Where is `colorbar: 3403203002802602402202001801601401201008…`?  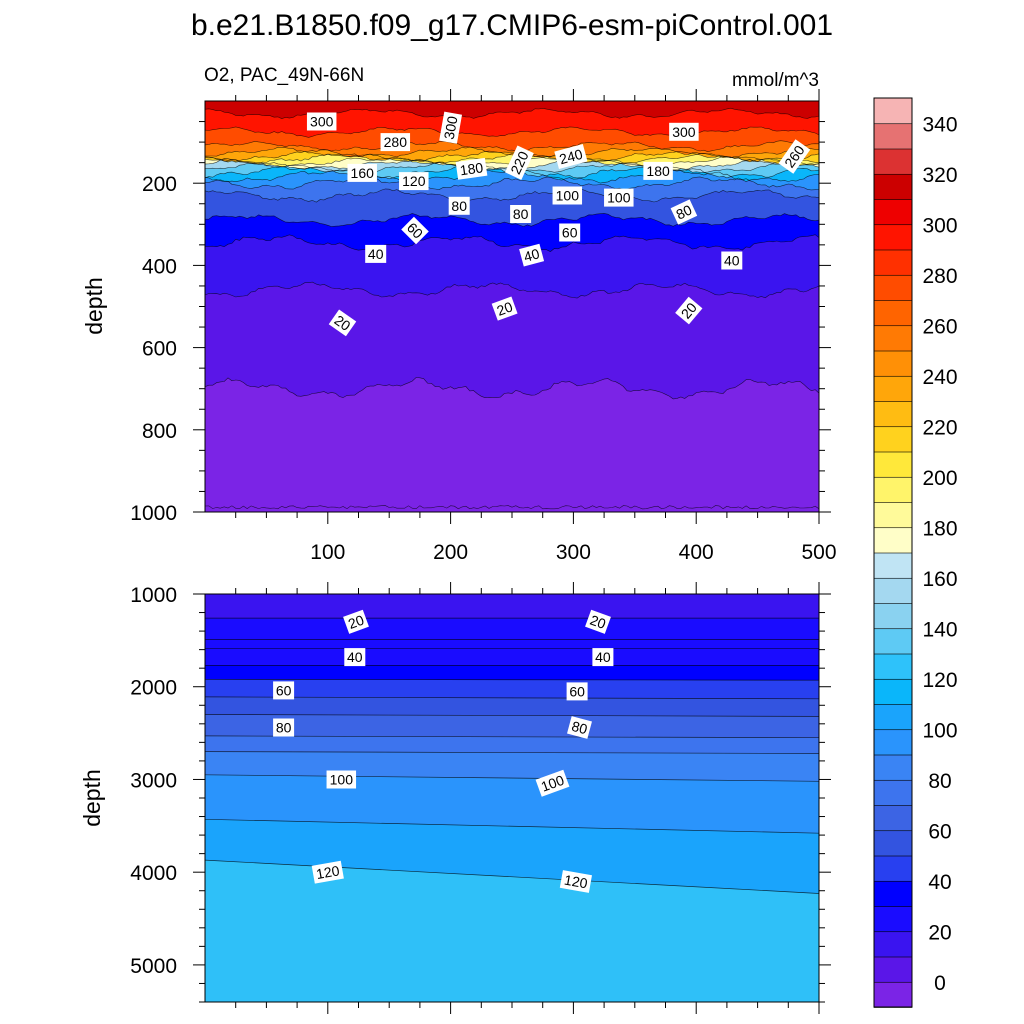 colorbar: 3403203002802602402202001801601401201008… is located at coordinates (915, 552).